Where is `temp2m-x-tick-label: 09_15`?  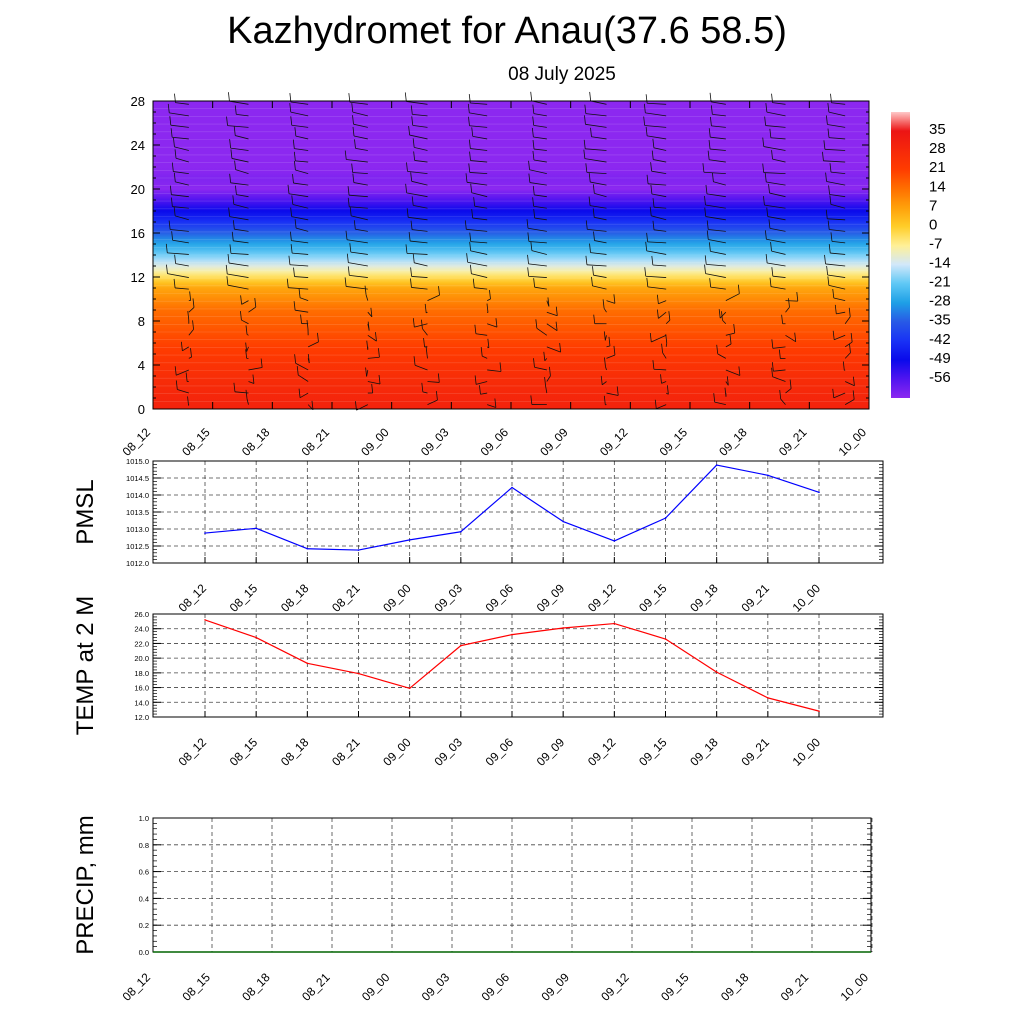 temp2m-x-tick-label: 09_15 is located at coordinates (653, 752).